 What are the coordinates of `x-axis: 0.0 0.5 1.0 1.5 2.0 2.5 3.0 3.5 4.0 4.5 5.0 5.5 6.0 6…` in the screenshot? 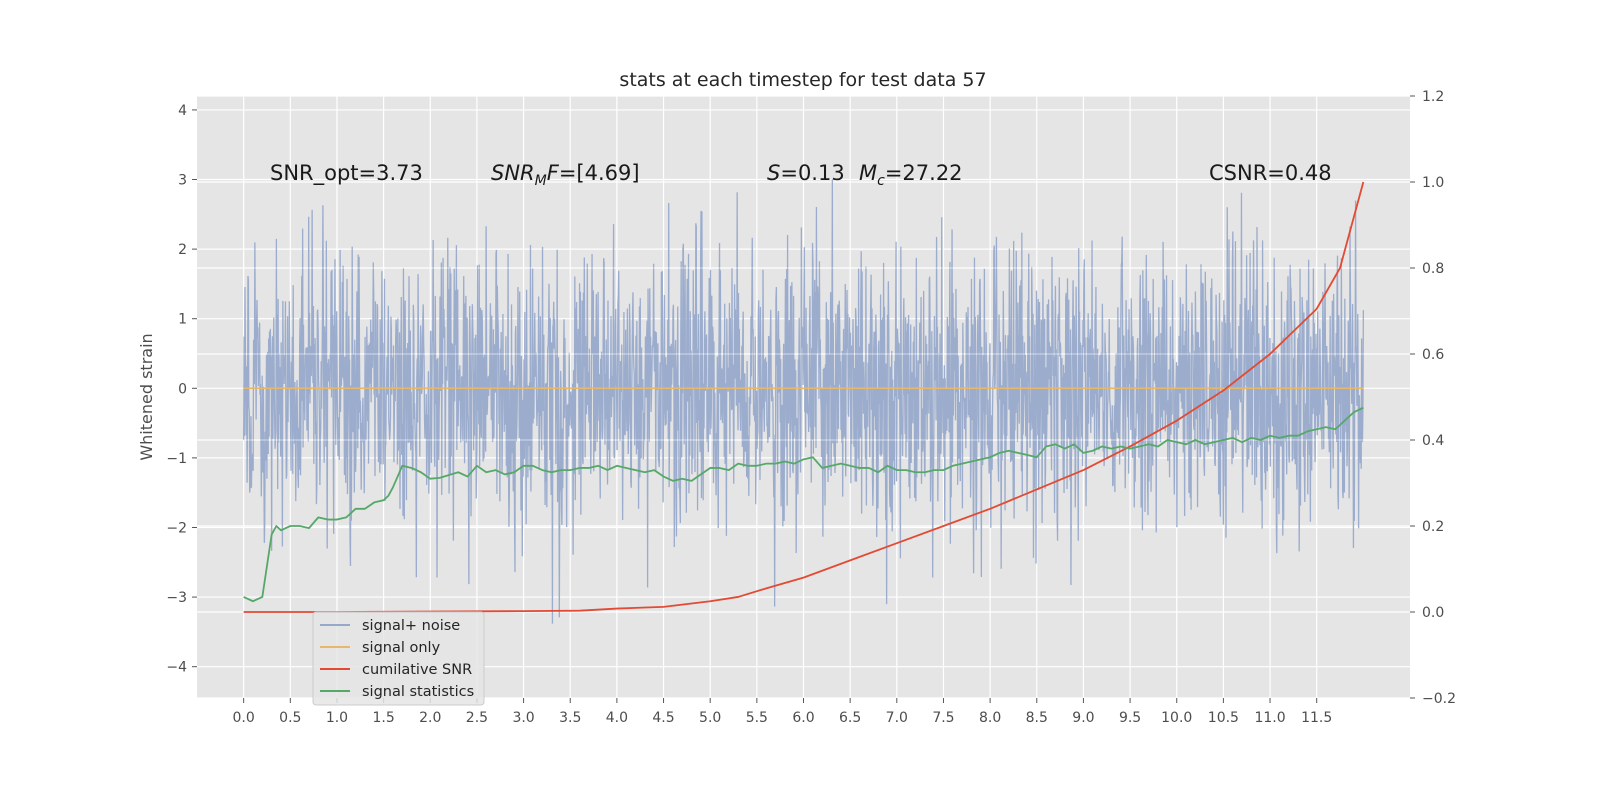 It's located at (782, 712).